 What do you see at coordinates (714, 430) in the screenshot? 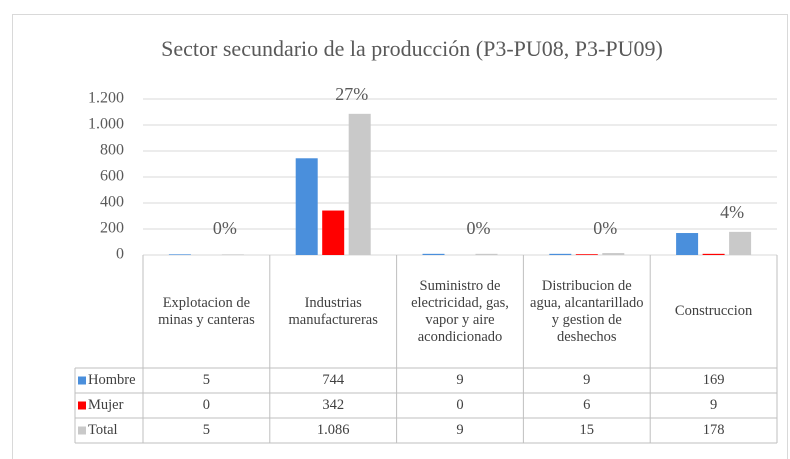
I see `table-value: 178` at bounding box center [714, 430].